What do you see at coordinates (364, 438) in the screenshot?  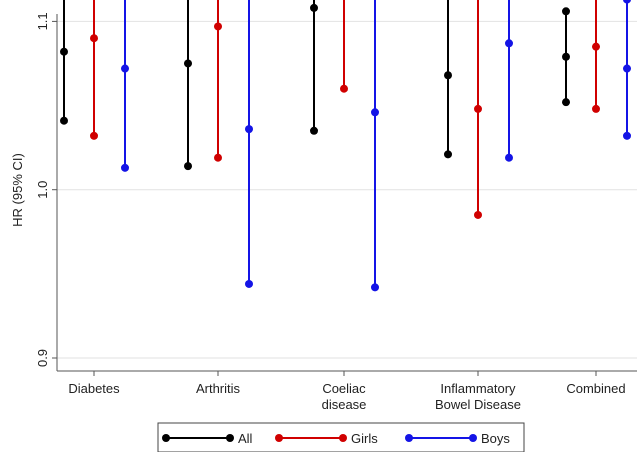 I see `legend-label: Girls` at bounding box center [364, 438].